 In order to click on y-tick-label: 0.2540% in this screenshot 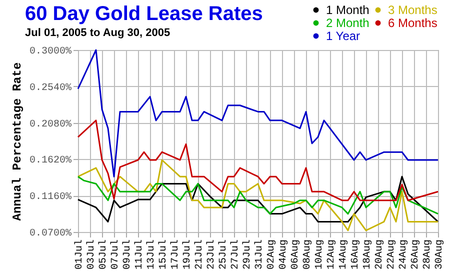, I will do `click(50, 88)`.